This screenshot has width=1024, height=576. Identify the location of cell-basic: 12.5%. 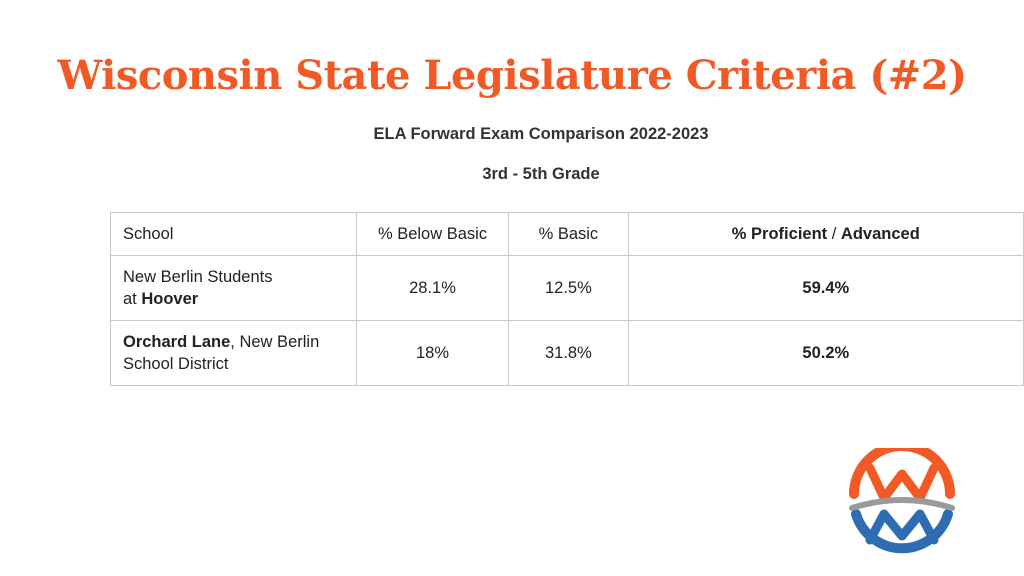
(568, 288).